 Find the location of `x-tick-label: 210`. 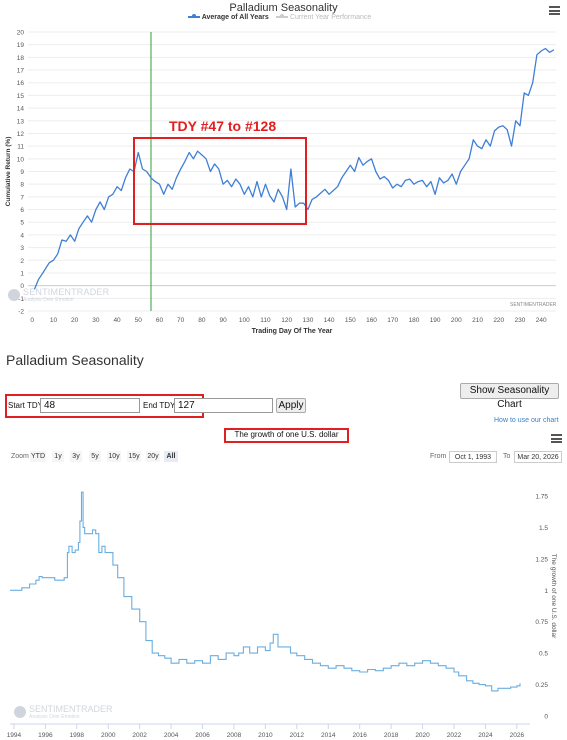

x-tick-label: 210 is located at coordinates (477, 320).